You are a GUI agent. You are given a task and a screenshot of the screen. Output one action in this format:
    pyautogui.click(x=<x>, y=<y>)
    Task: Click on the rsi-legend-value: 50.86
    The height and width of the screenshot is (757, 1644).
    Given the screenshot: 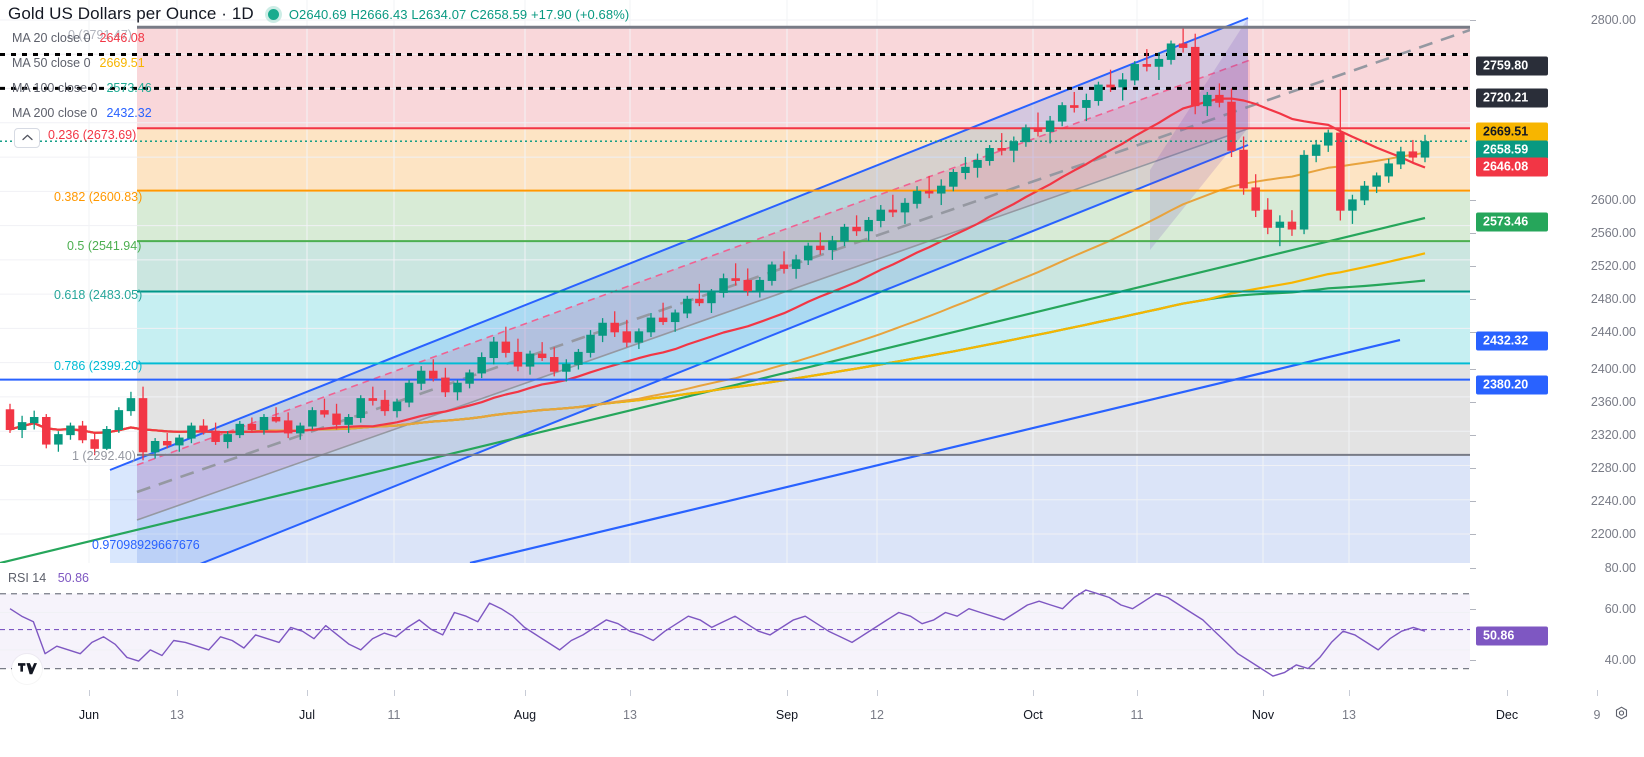 What is the action you would take?
    pyautogui.click(x=73, y=578)
    